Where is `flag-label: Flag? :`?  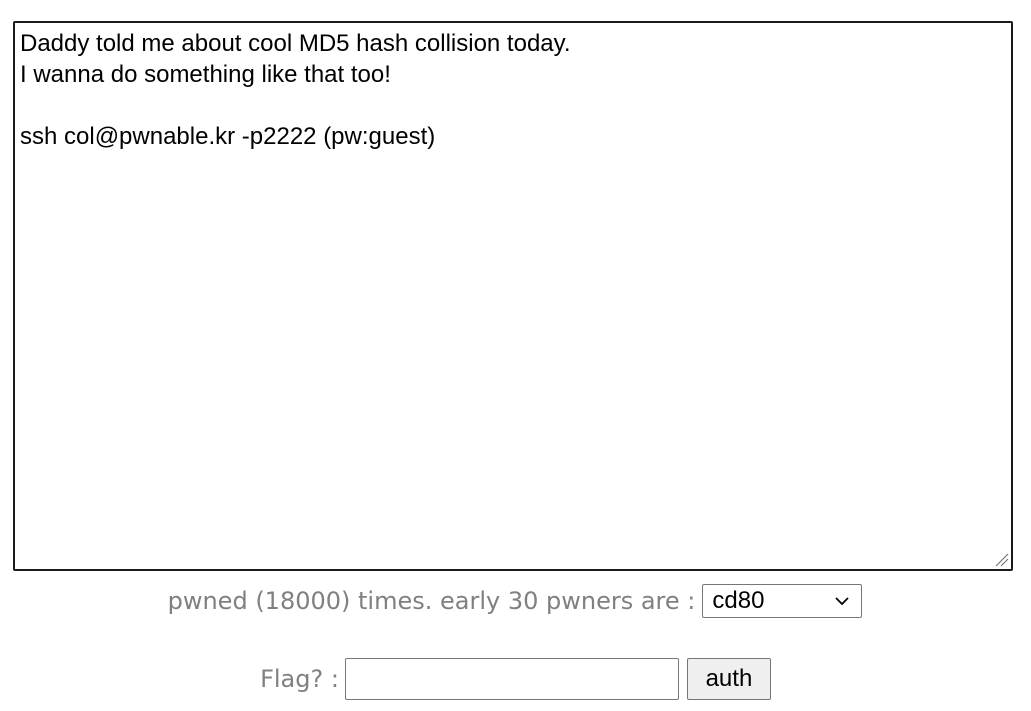
flag-label: Flag? : is located at coordinates (299, 679).